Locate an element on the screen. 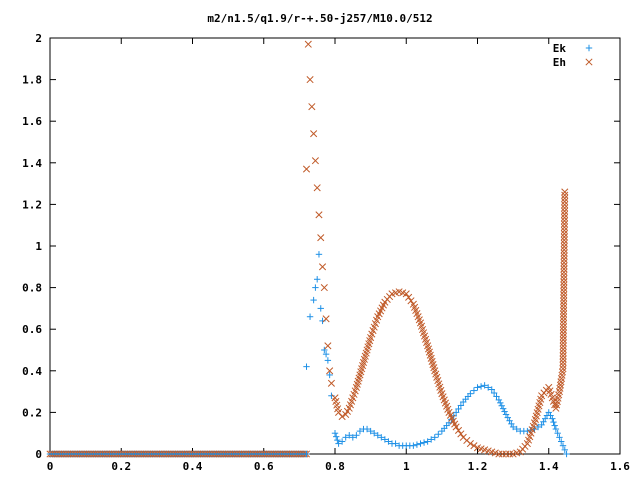 This screenshot has width=640, height=480. y-tick-label: 1.4 is located at coordinates (32, 163).